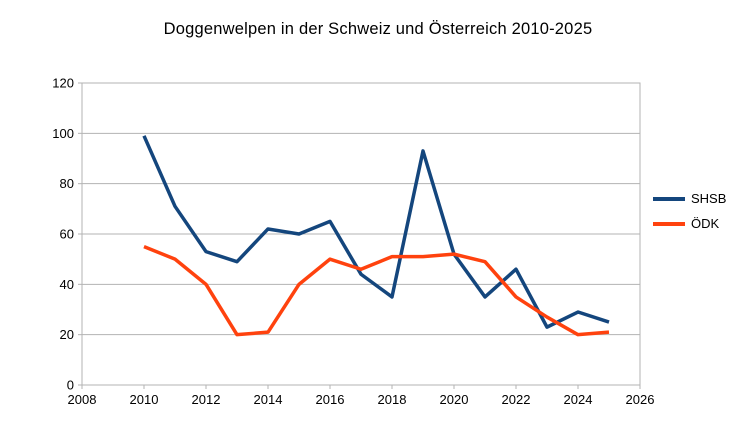  I want to click on x-tick-label-2024: 2024, so click(578, 399).